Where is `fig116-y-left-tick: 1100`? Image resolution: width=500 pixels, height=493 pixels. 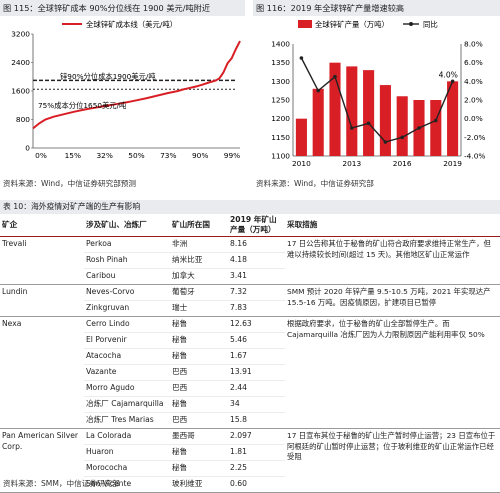
fig116-y-left-tick: 1100 is located at coordinates (280, 156).